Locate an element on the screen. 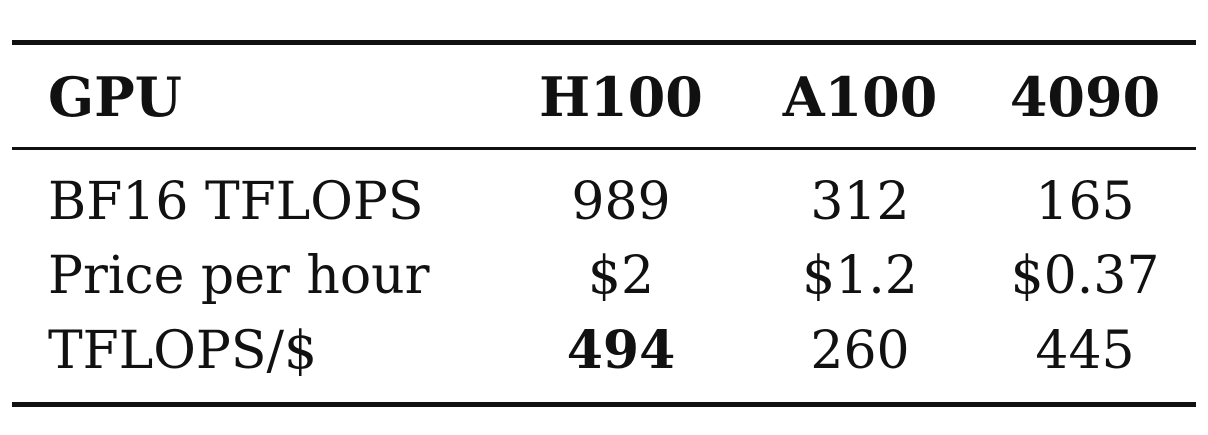  row-label-bf16-tflops: BF16 TFLOPS is located at coordinates (236, 202).